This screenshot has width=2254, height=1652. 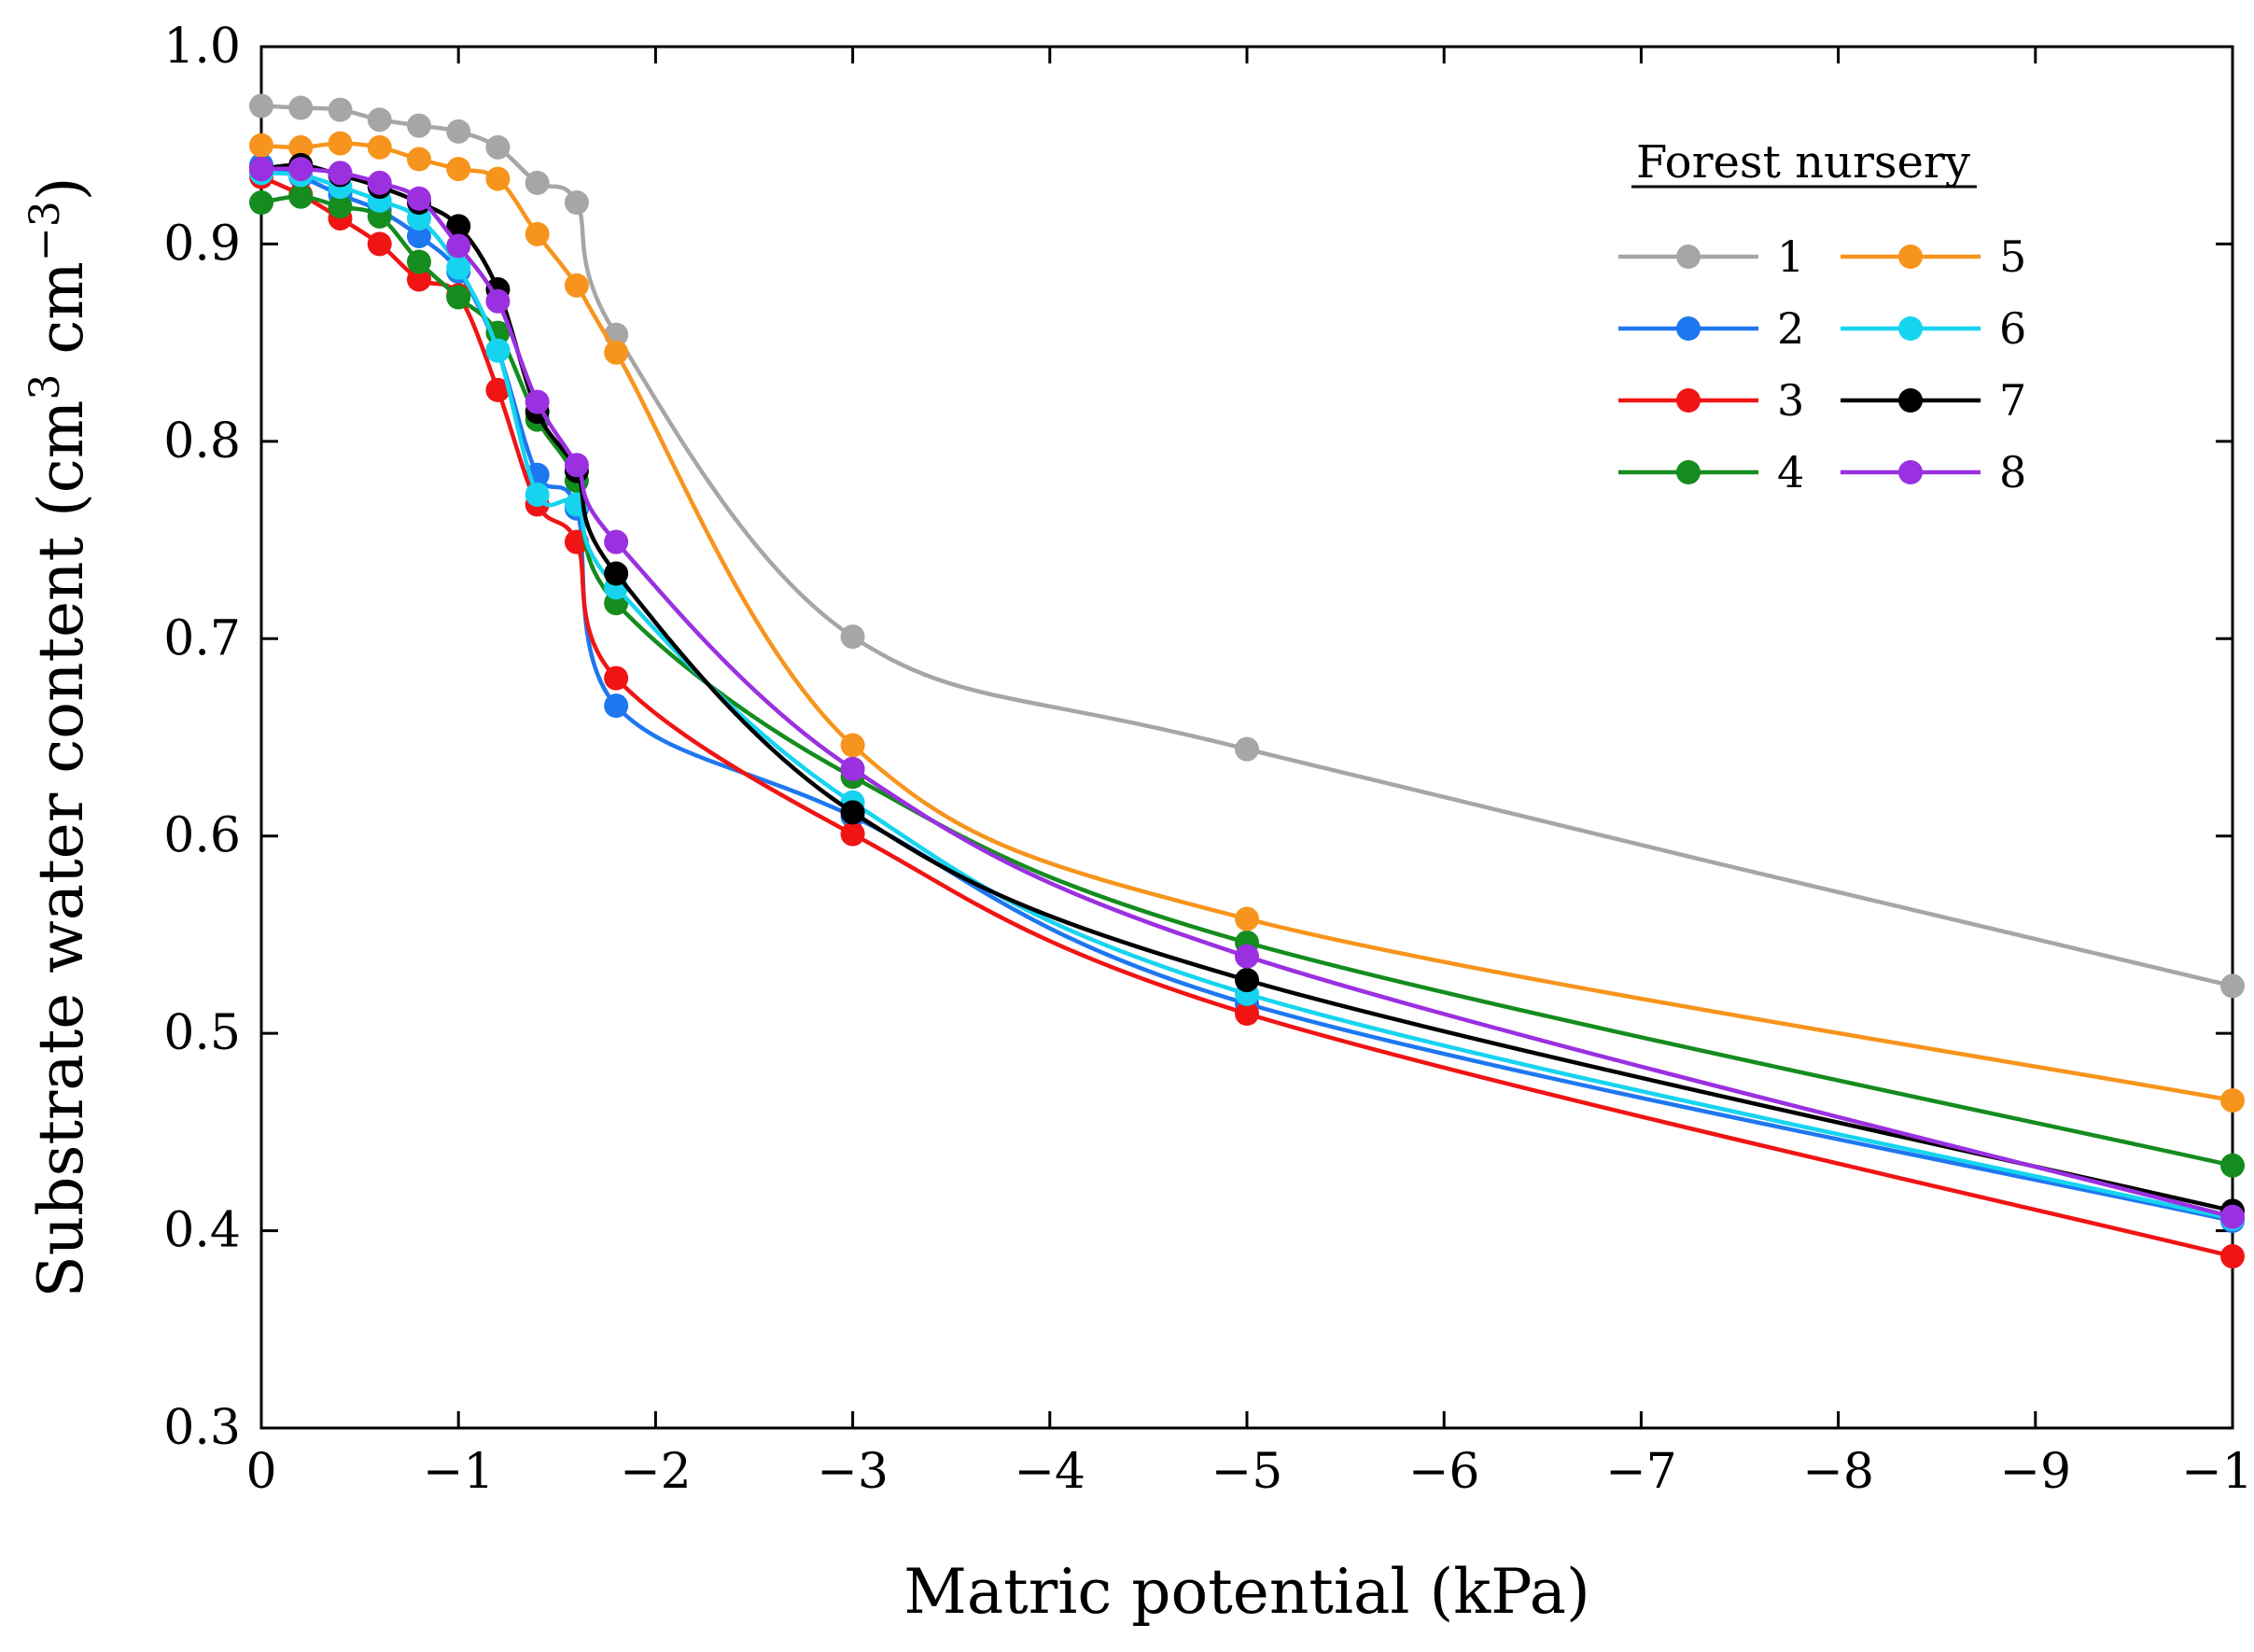 What do you see at coordinates (2012, 256) in the screenshot?
I see `legend-label: 5` at bounding box center [2012, 256].